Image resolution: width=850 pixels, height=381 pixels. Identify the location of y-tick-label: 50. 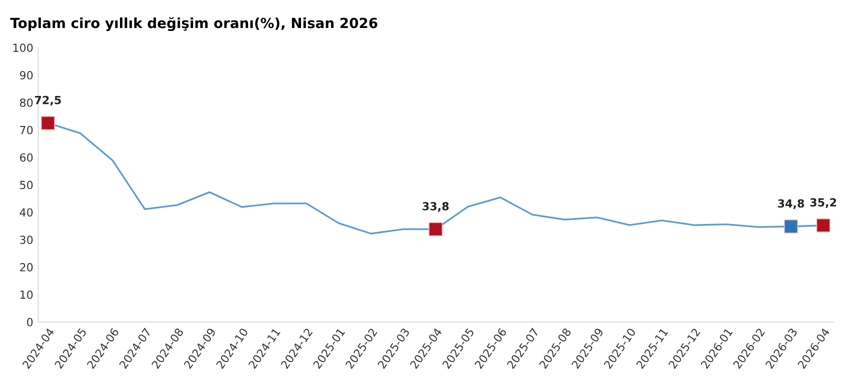
(26, 185).